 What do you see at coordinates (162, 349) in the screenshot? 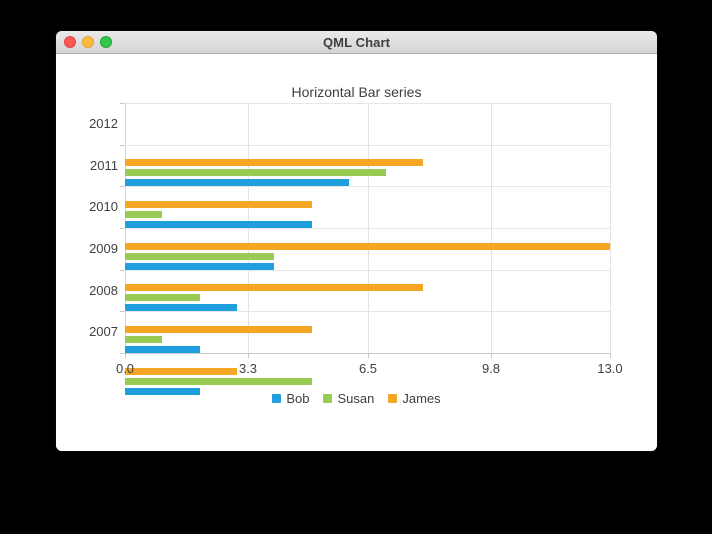
I see `bar-bob-2008` at bounding box center [162, 349].